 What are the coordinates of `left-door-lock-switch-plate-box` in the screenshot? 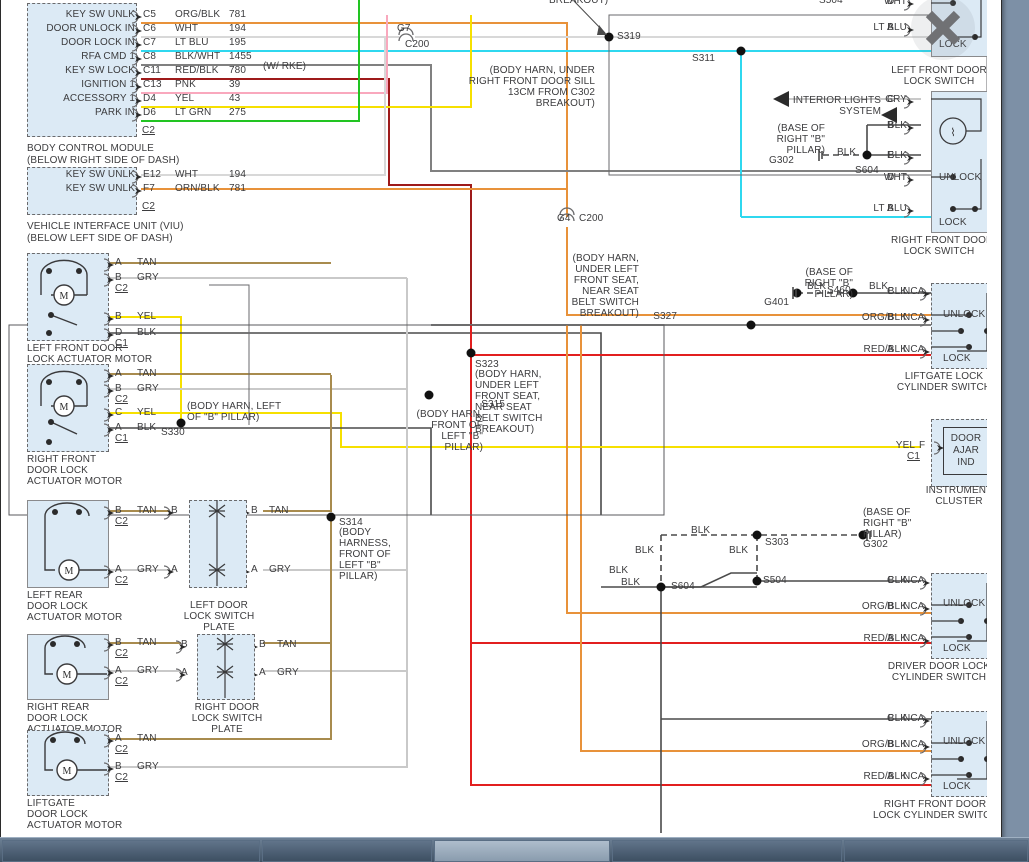 It's located at (218, 544).